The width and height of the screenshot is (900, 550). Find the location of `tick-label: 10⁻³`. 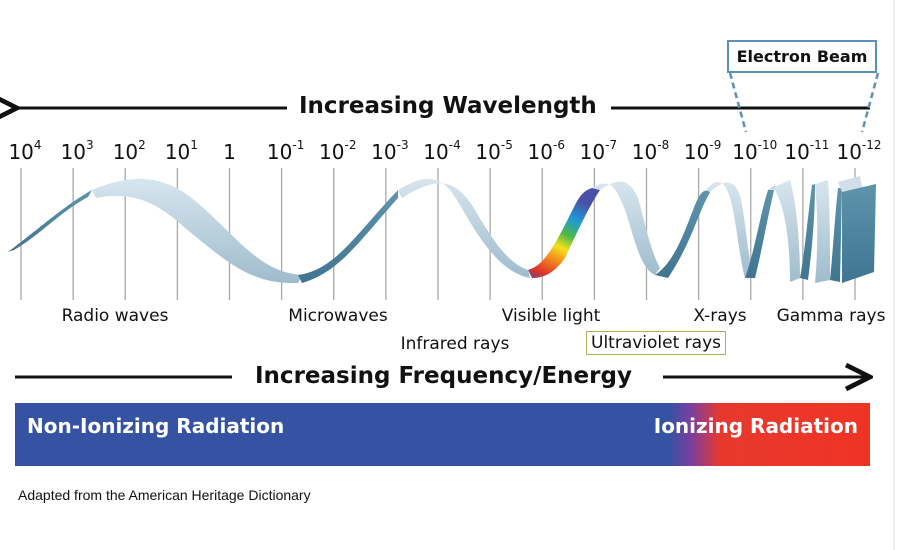

tick-label: 10⁻³ is located at coordinates (390, 151).